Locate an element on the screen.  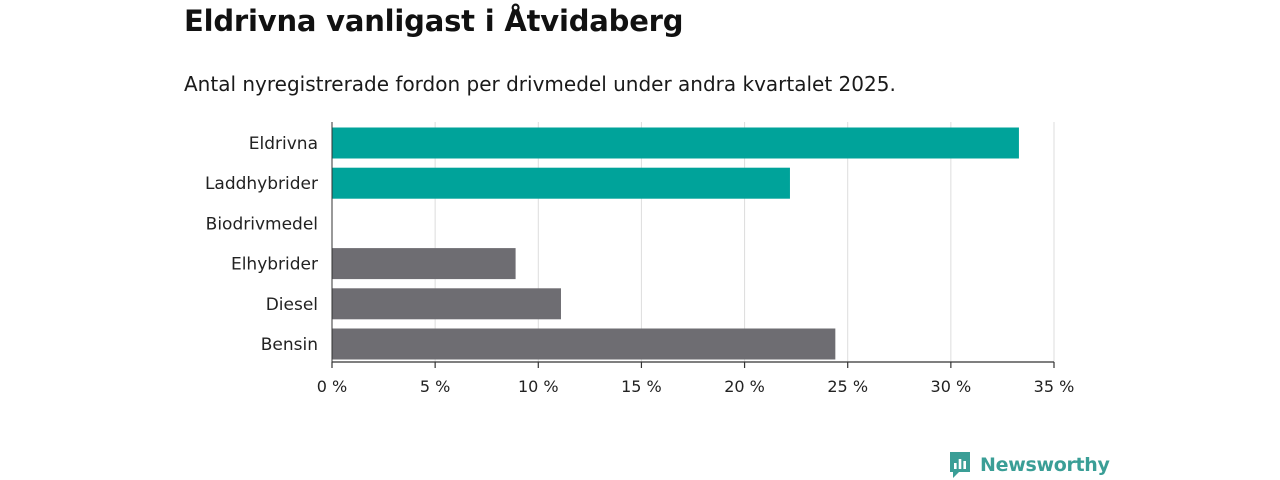
newsworthy-logo-icon is located at coordinates (960, 465).